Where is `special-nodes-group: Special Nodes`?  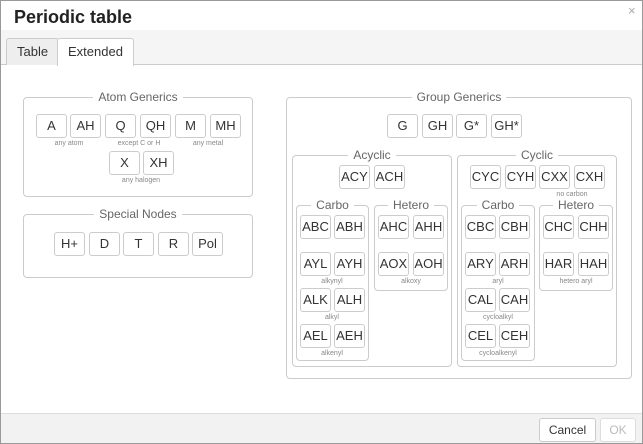 special-nodes-group: Special Nodes is located at coordinates (138, 242).